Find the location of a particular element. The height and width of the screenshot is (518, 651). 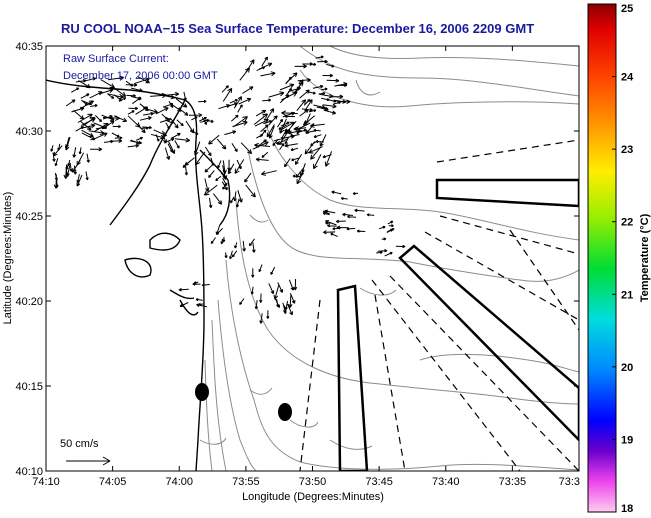

y-axis-label: Latitude (Degrees:Minutes) is located at coordinates (8, 258).